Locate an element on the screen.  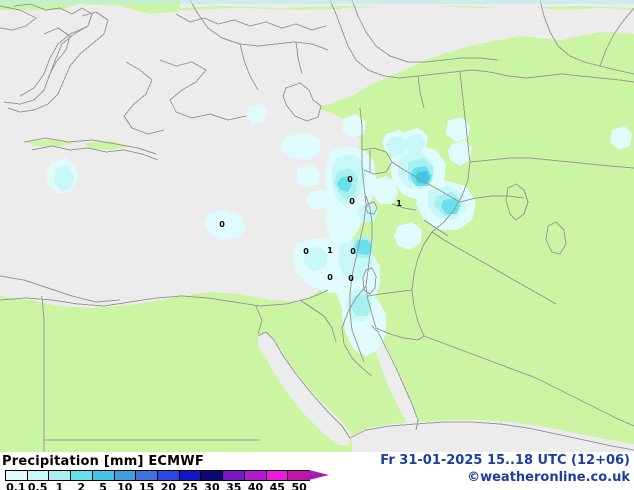
forecast-timestamp: Fr 31-01-2025 15..18 UTC (12+06) is located at coordinates (505, 460).